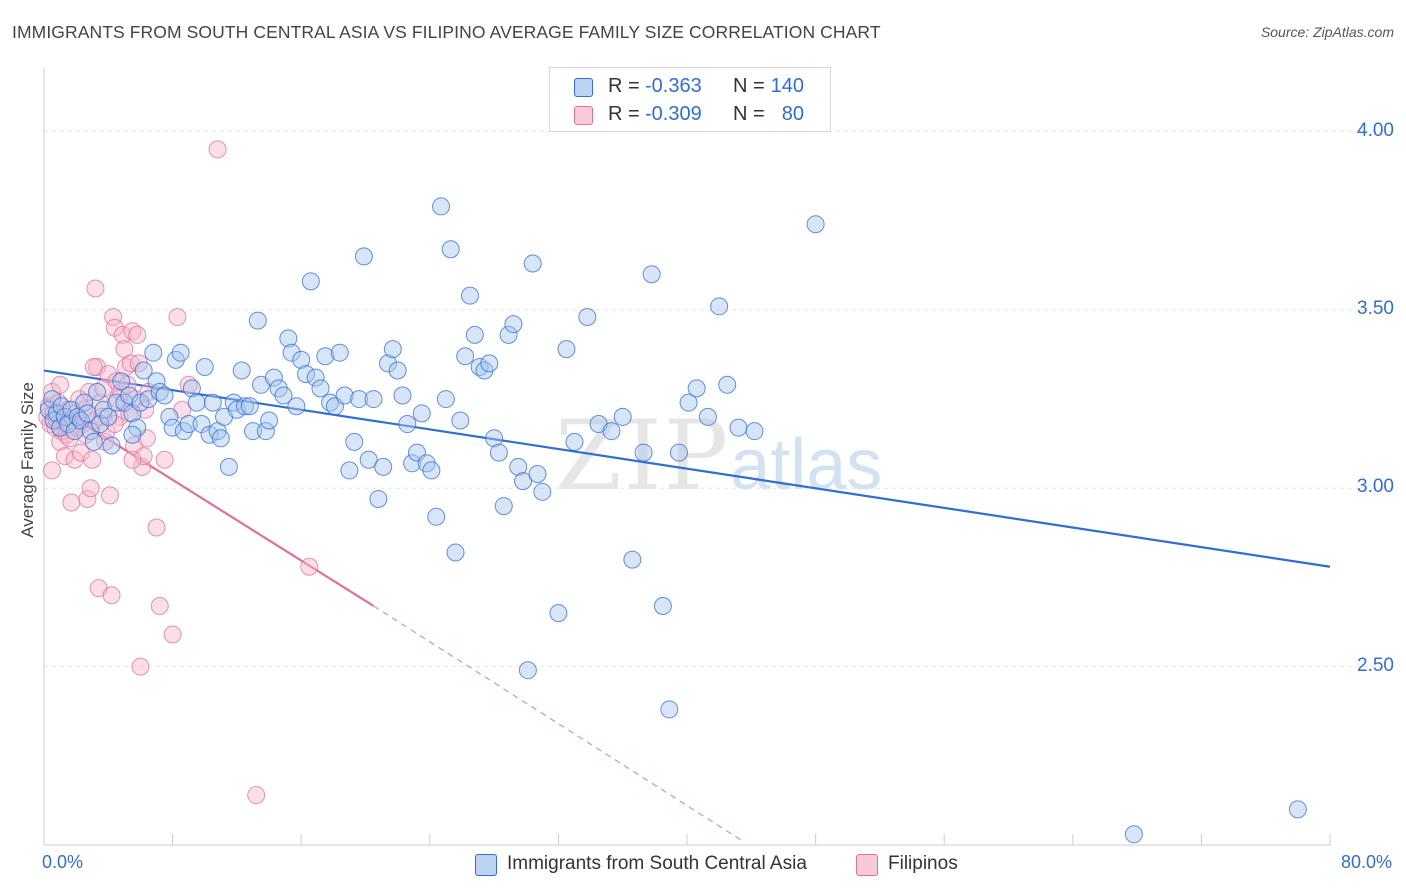 The width and height of the screenshot is (1406, 892). Describe the element at coordinates (1375, 308) in the screenshot. I see `y-tick-label: 3.50` at that location.